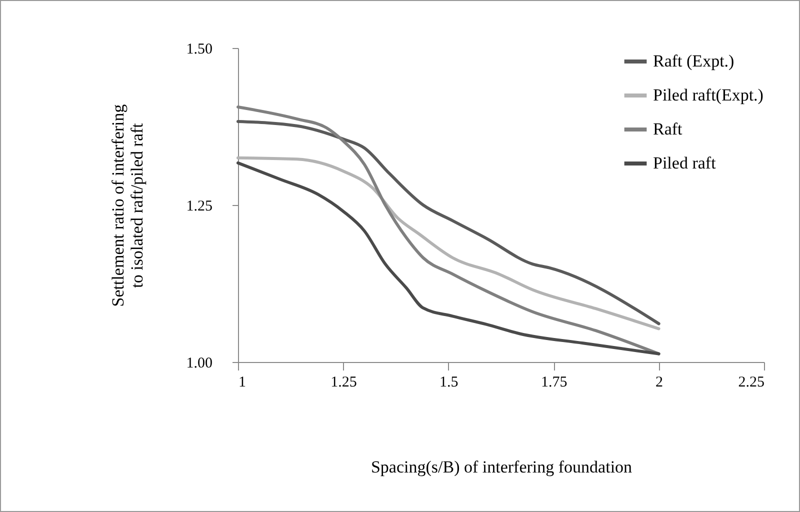 The width and height of the screenshot is (800, 512). What do you see at coordinates (660, 382) in the screenshot?
I see `x-tick-label: 2` at bounding box center [660, 382].